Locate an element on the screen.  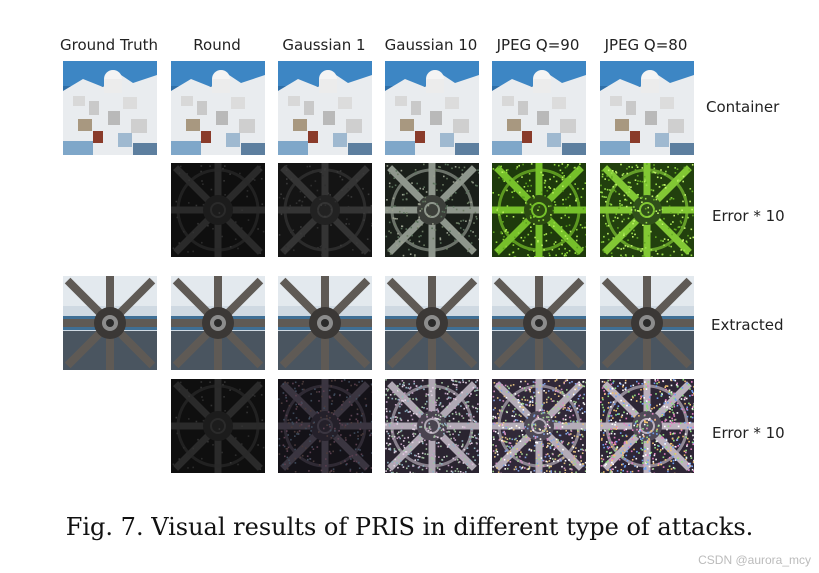
col-header-jpeg-90: JPEG Q=90 is located at coordinates (538, 45).